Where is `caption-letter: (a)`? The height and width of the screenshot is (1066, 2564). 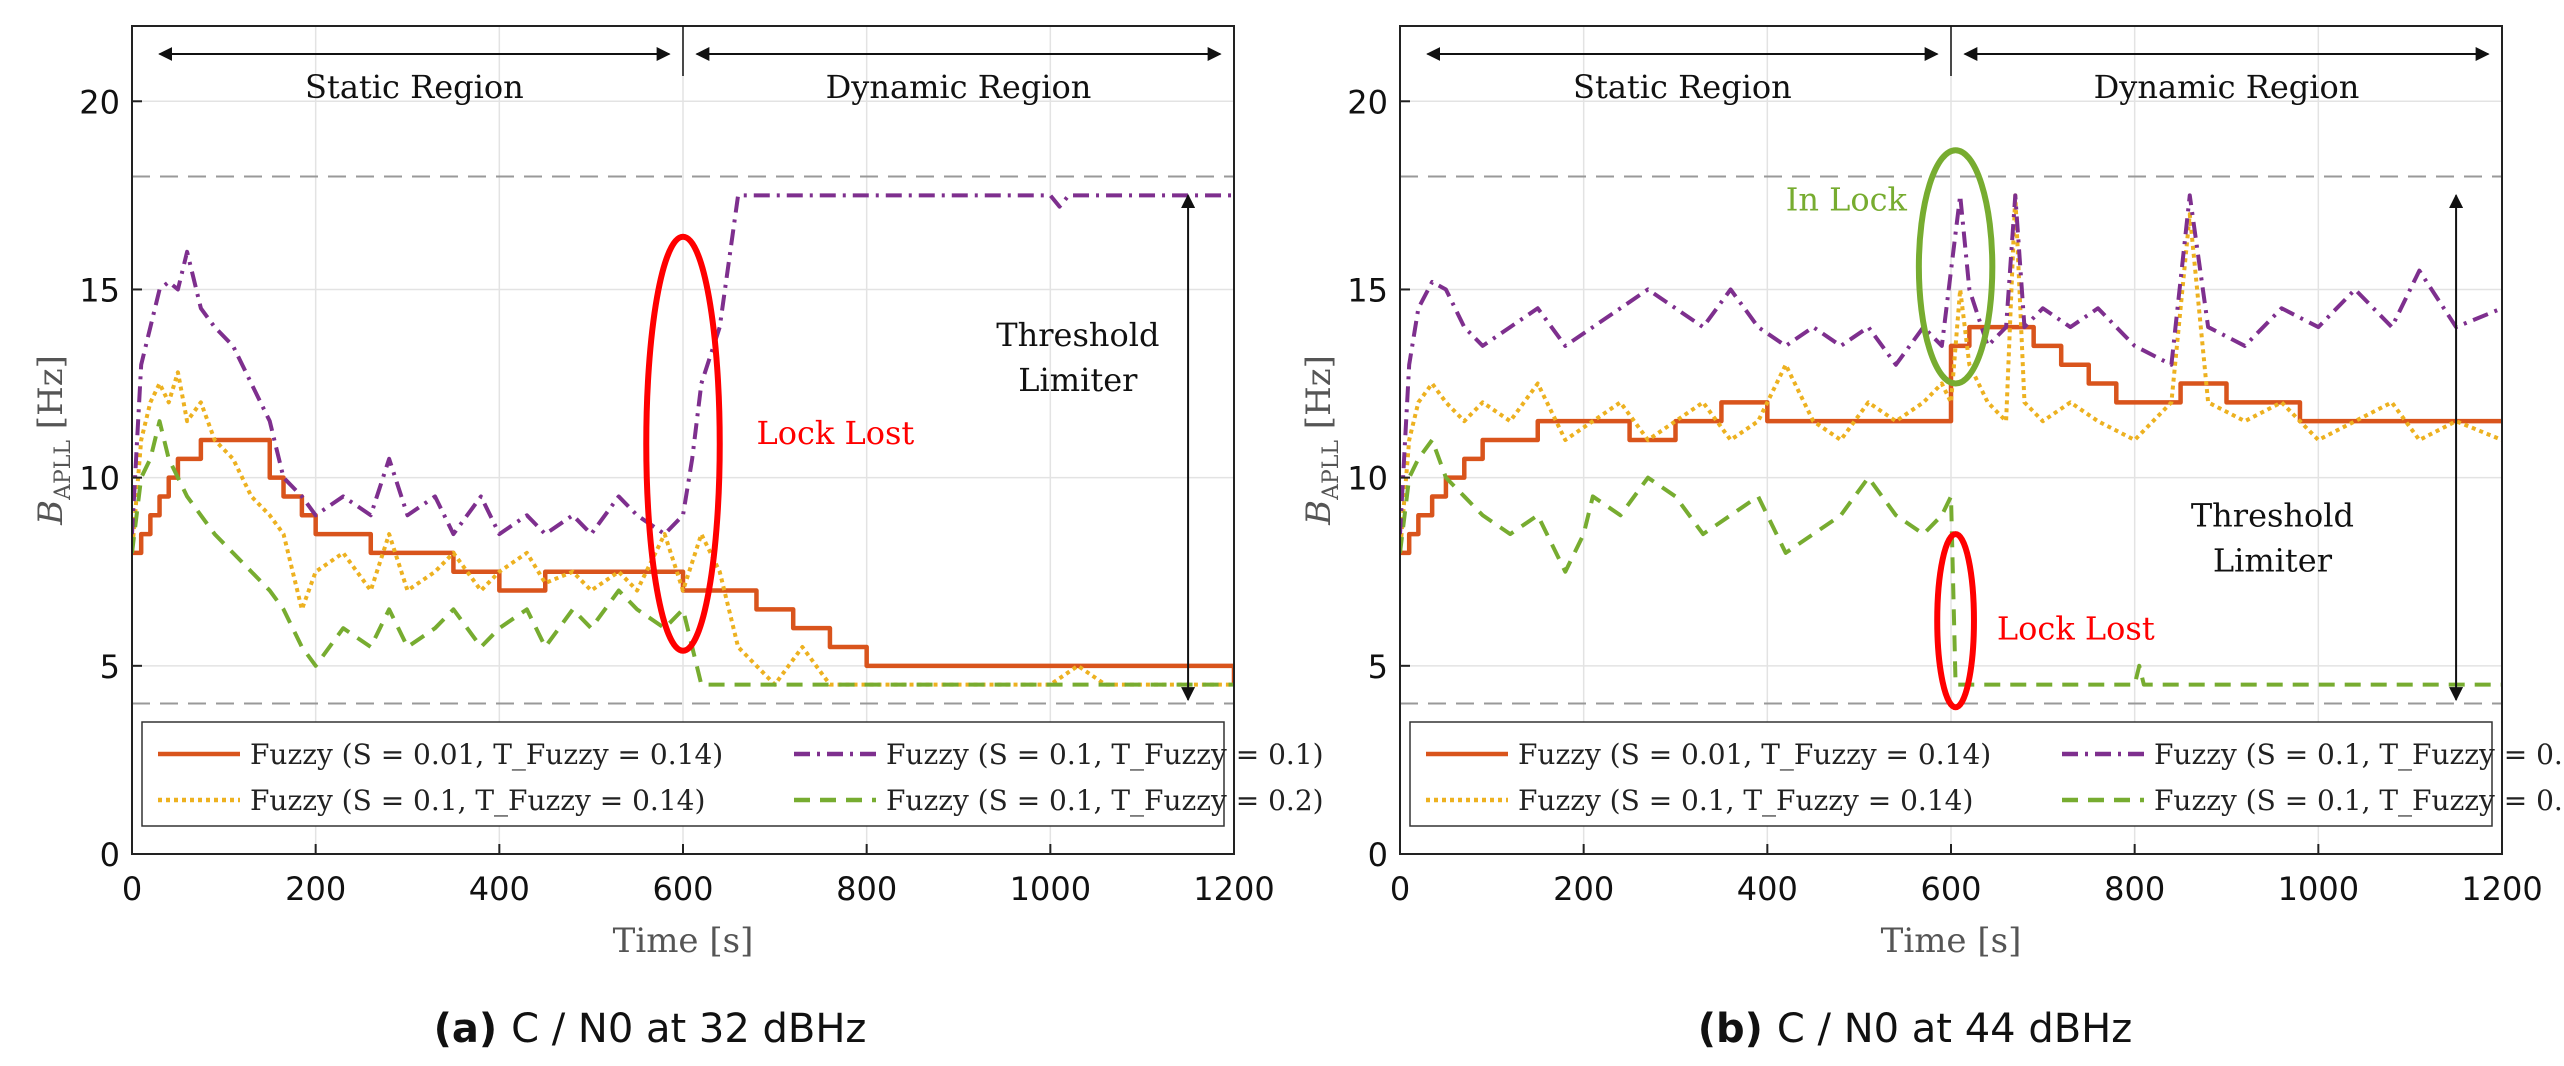 caption-letter: (a) is located at coordinates (472, 1029).